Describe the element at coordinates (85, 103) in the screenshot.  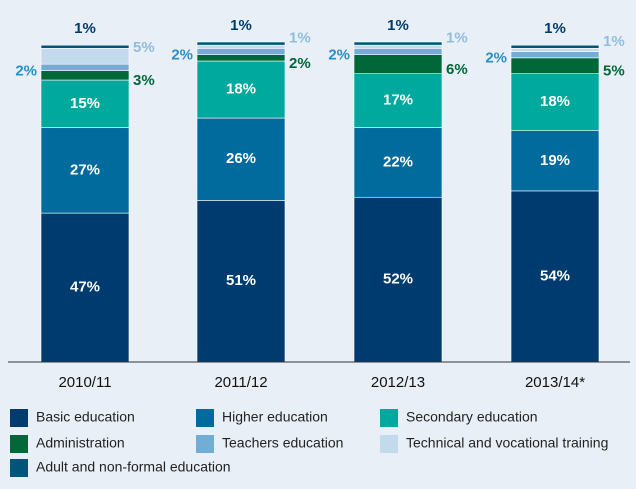
I see `value-label: 15%` at that location.